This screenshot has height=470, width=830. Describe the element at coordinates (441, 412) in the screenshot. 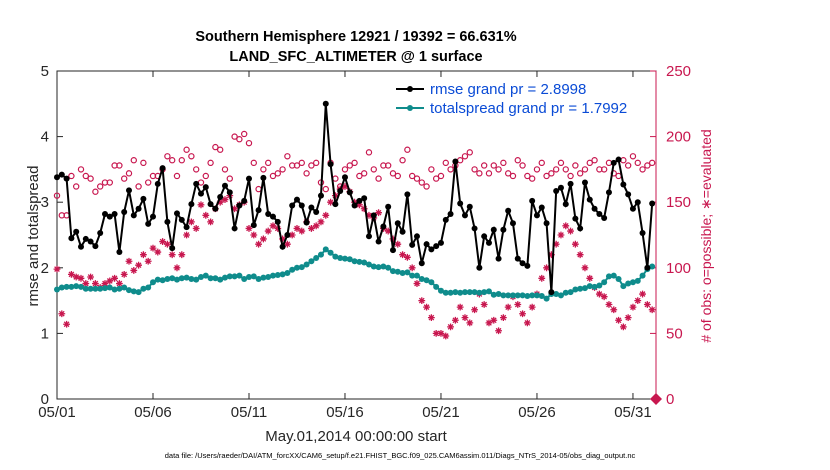

I see `x-tick-label: 05/21` at that location.